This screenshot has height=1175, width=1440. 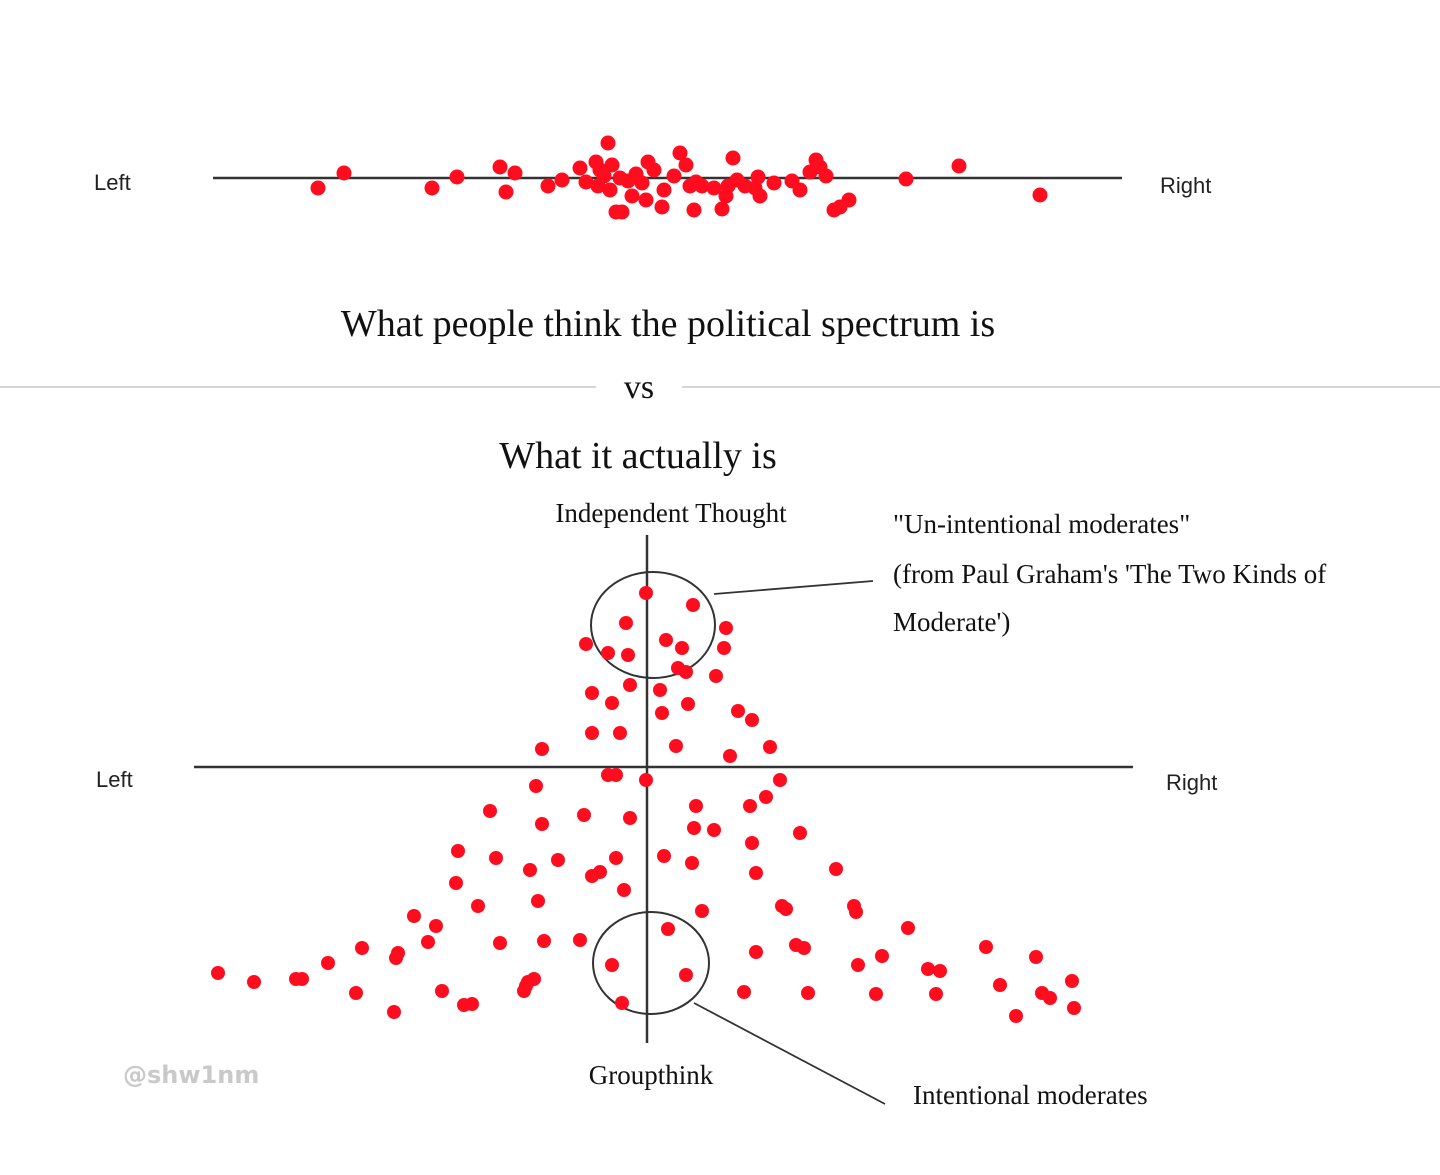 What do you see at coordinates (671, 513) in the screenshot?
I see `independent-thought-label: Independent Thought` at bounding box center [671, 513].